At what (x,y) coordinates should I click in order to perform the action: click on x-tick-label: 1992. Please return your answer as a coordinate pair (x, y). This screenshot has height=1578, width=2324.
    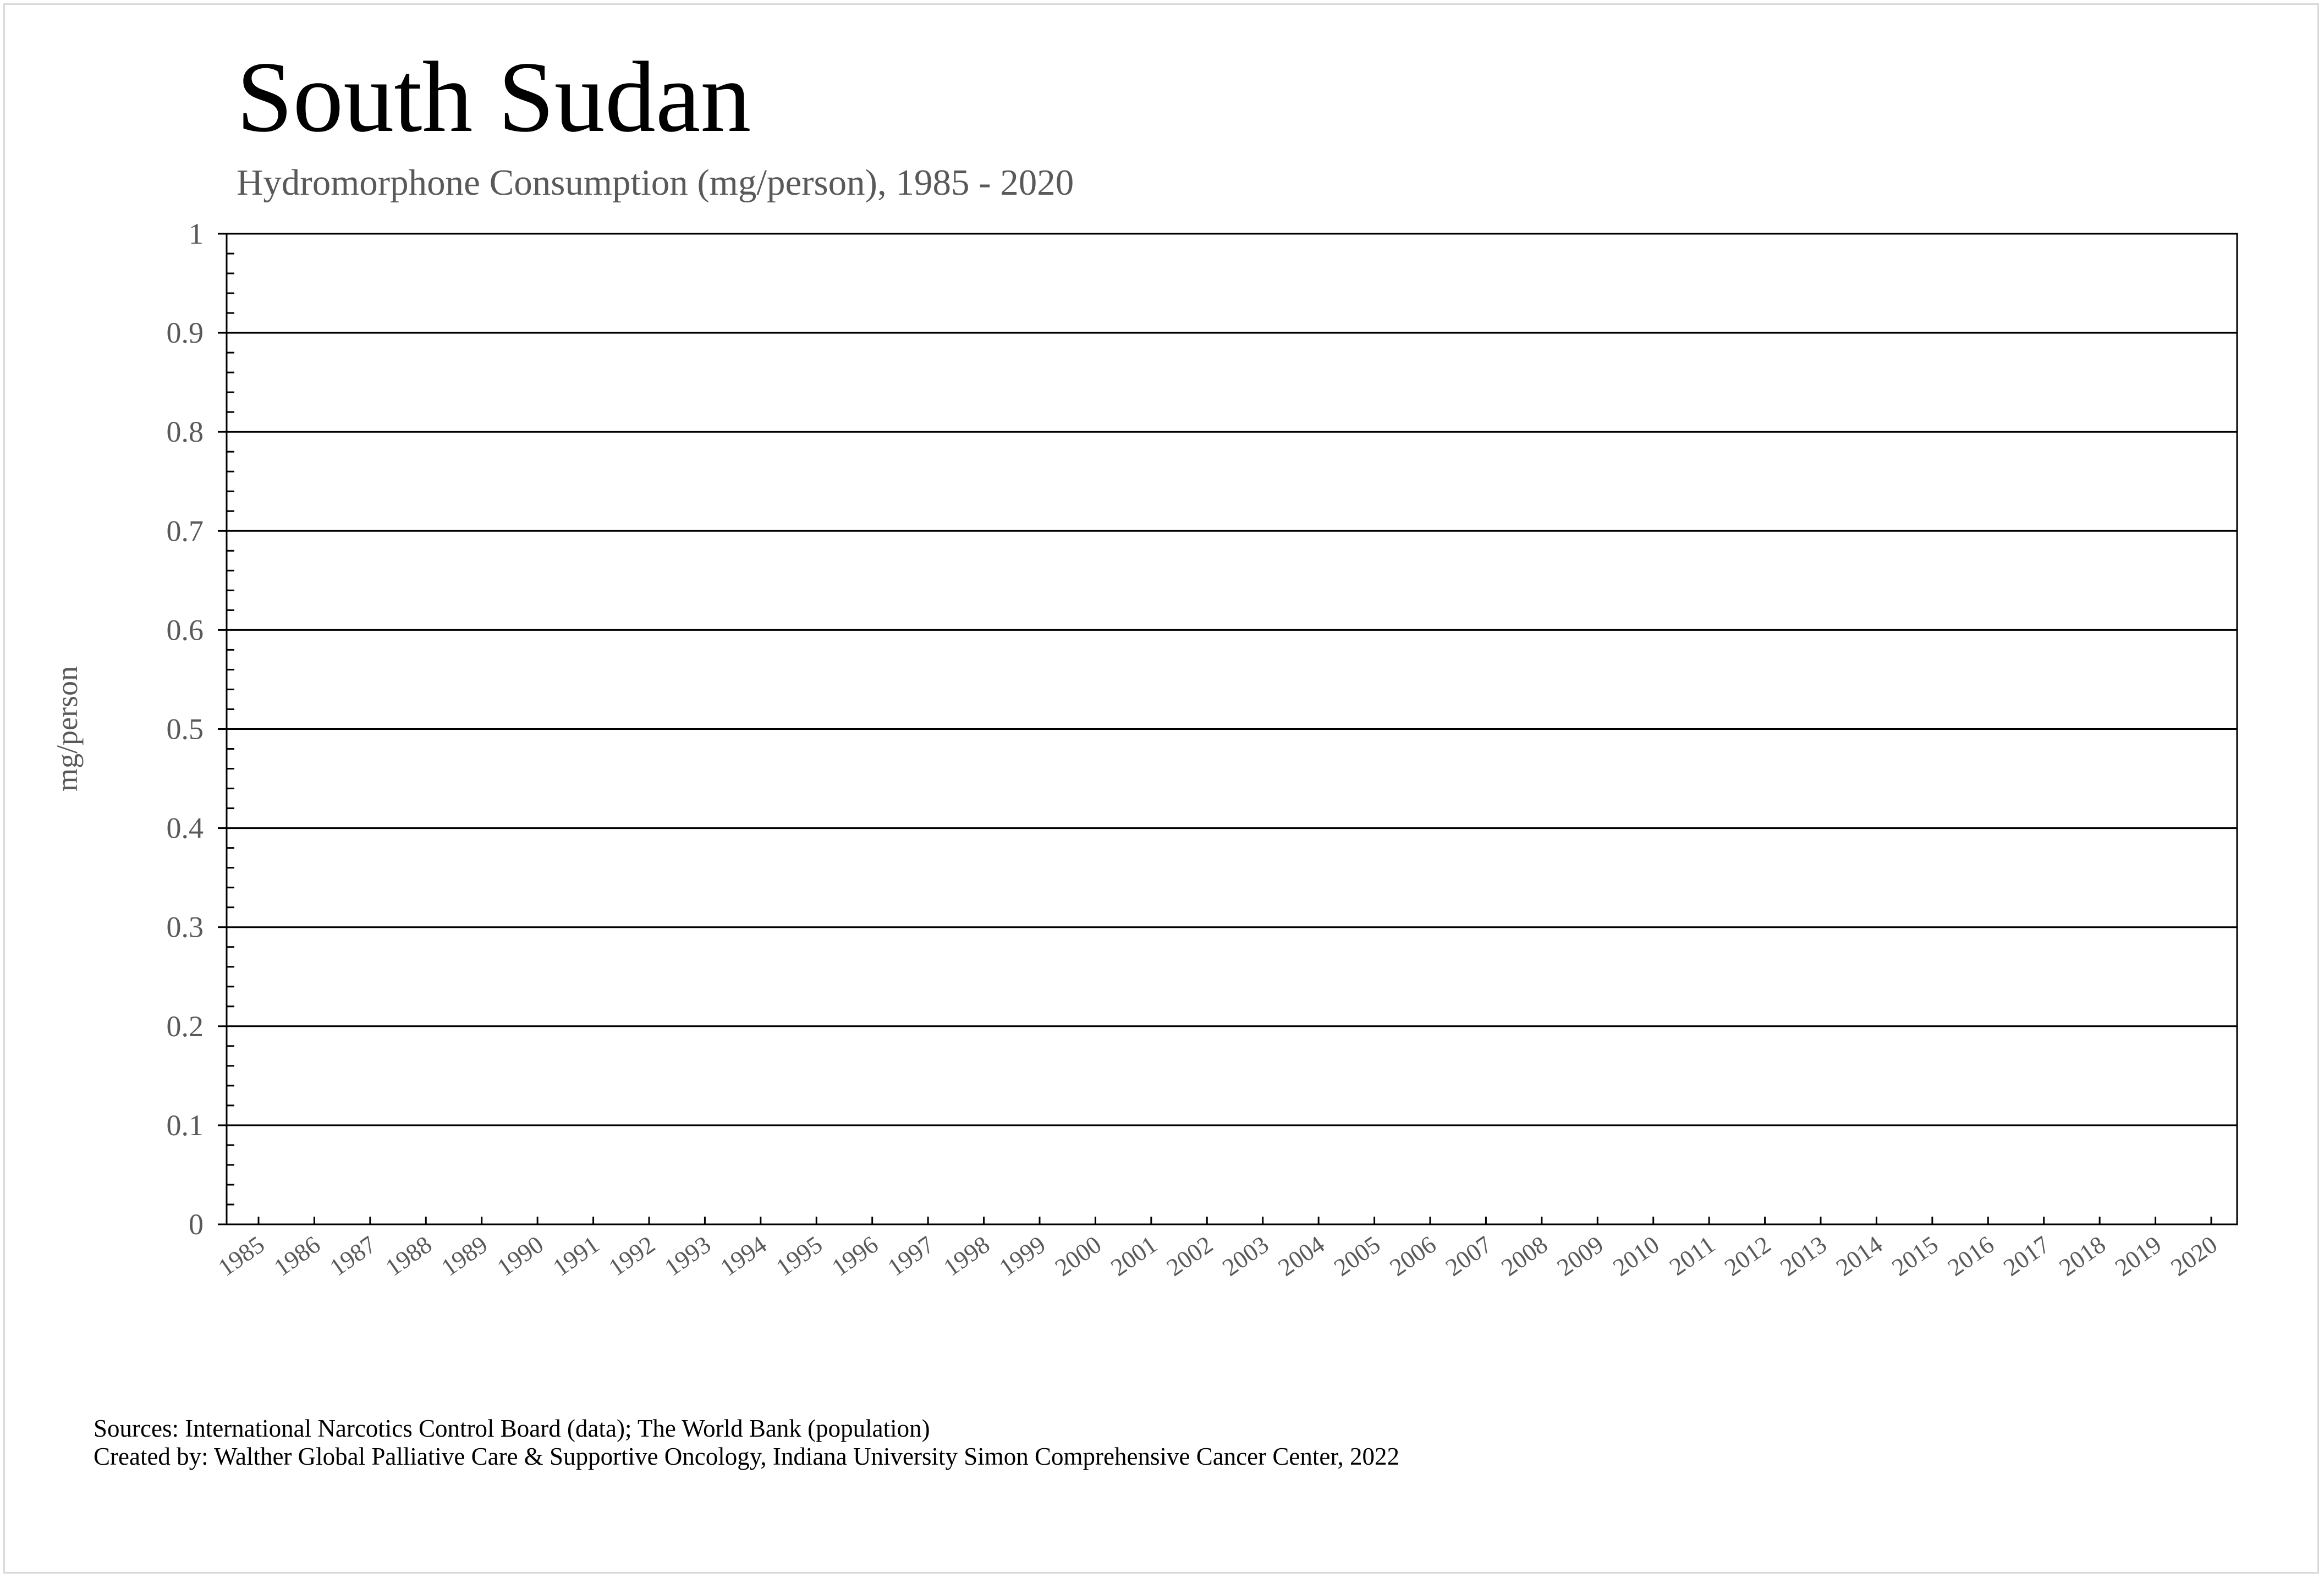
    Looking at the image, I should click on (632, 1256).